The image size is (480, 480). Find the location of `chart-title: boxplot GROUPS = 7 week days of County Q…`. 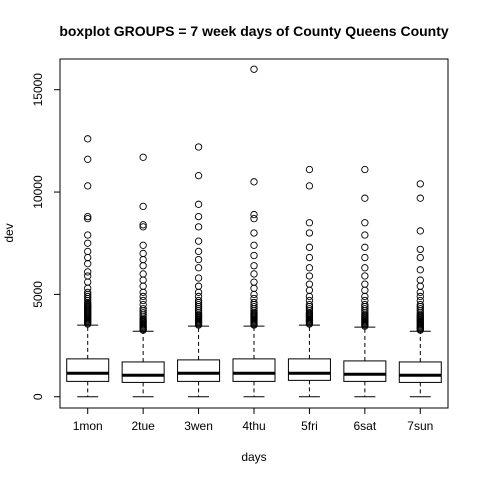

chart-title: boxplot GROUPS = 7 week days of County Q… is located at coordinates (254, 31).